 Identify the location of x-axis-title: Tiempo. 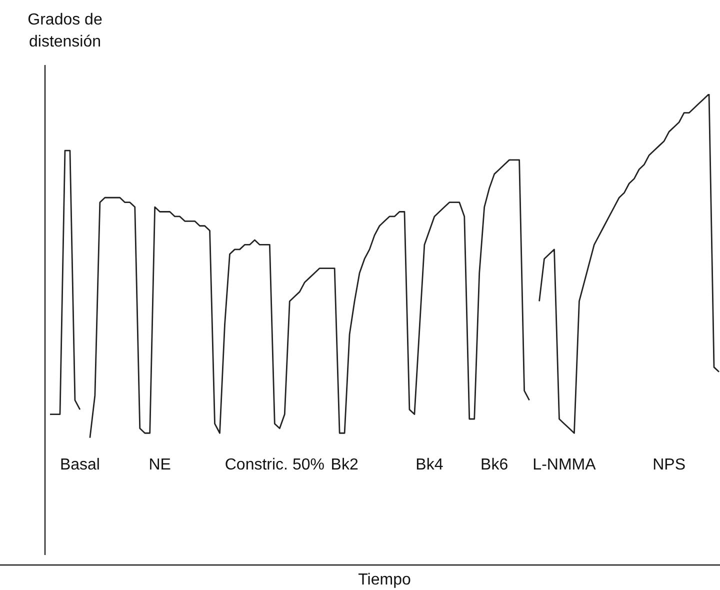
(384, 579).